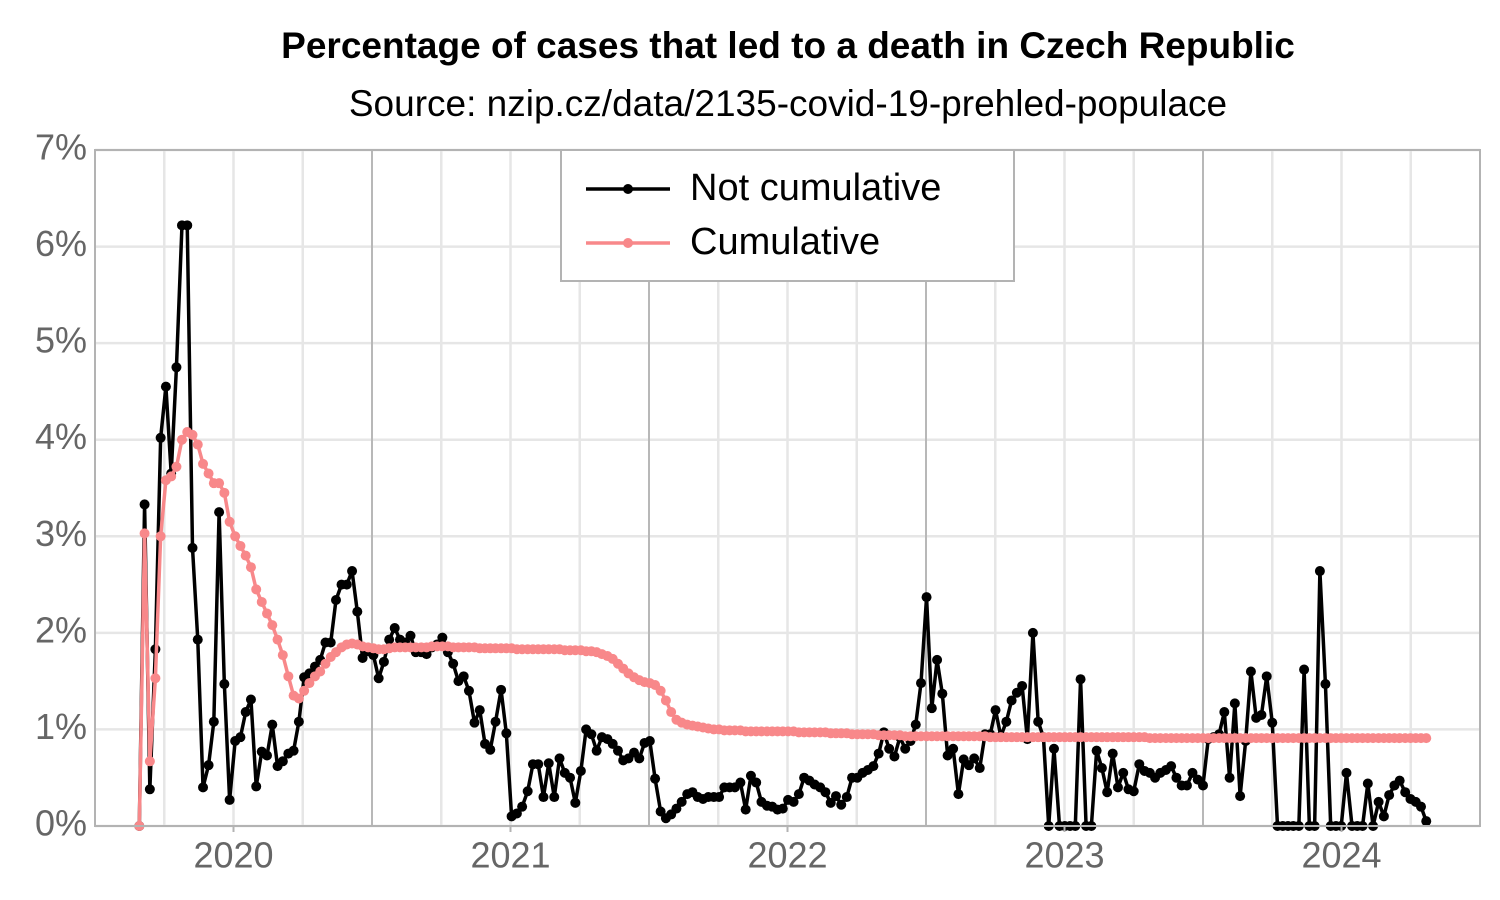  What do you see at coordinates (628, 189) in the screenshot?
I see `legend-swatch-point` at bounding box center [628, 189].